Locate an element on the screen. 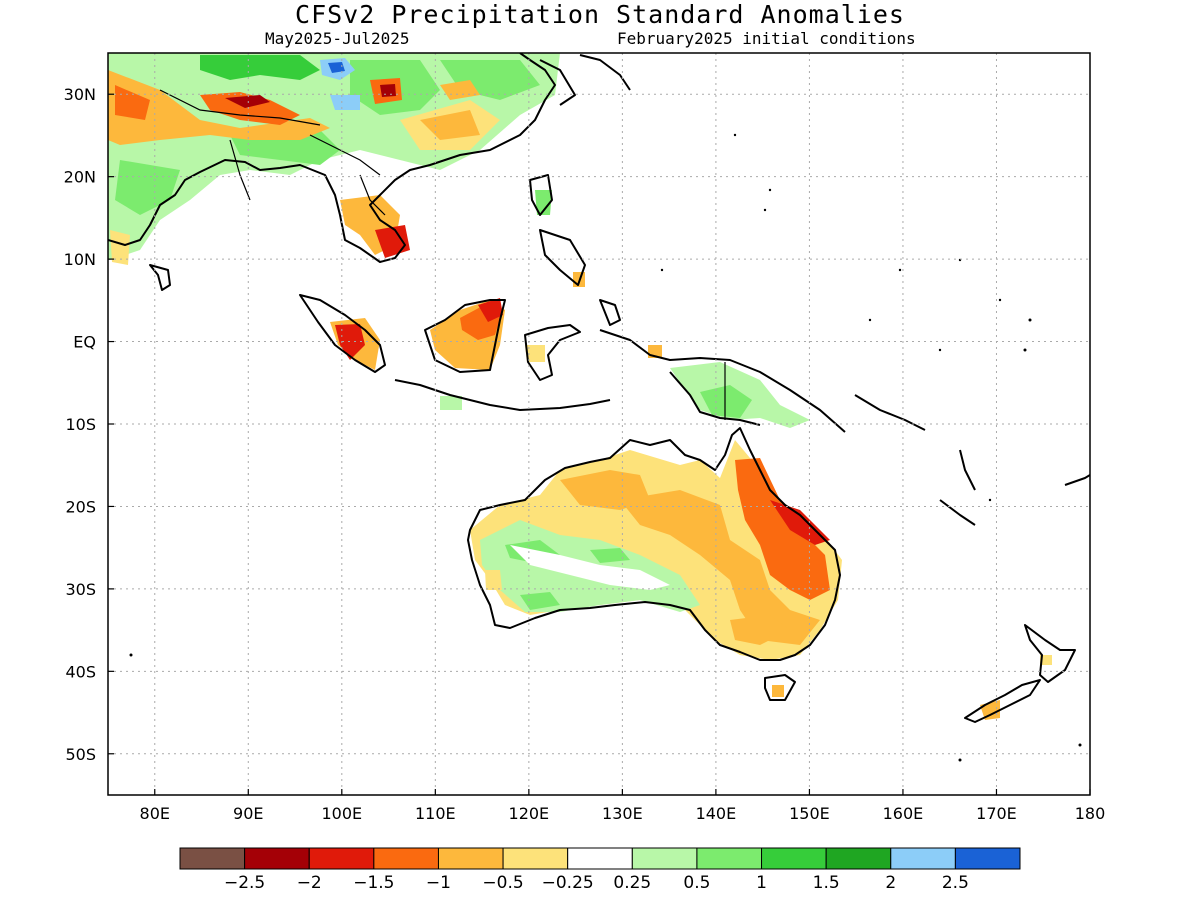 The width and height of the screenshot is (1200, 900). colorbar-label: −2.5 is located at coordinates (244, 883).